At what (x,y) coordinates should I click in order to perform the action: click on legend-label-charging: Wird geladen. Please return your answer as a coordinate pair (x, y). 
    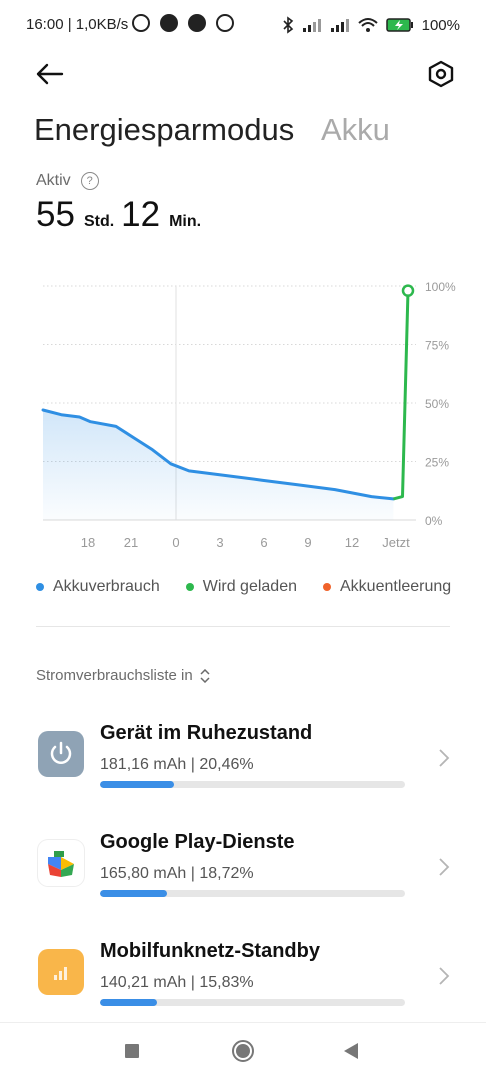
    Looking at the image, I should click on (249, 586).